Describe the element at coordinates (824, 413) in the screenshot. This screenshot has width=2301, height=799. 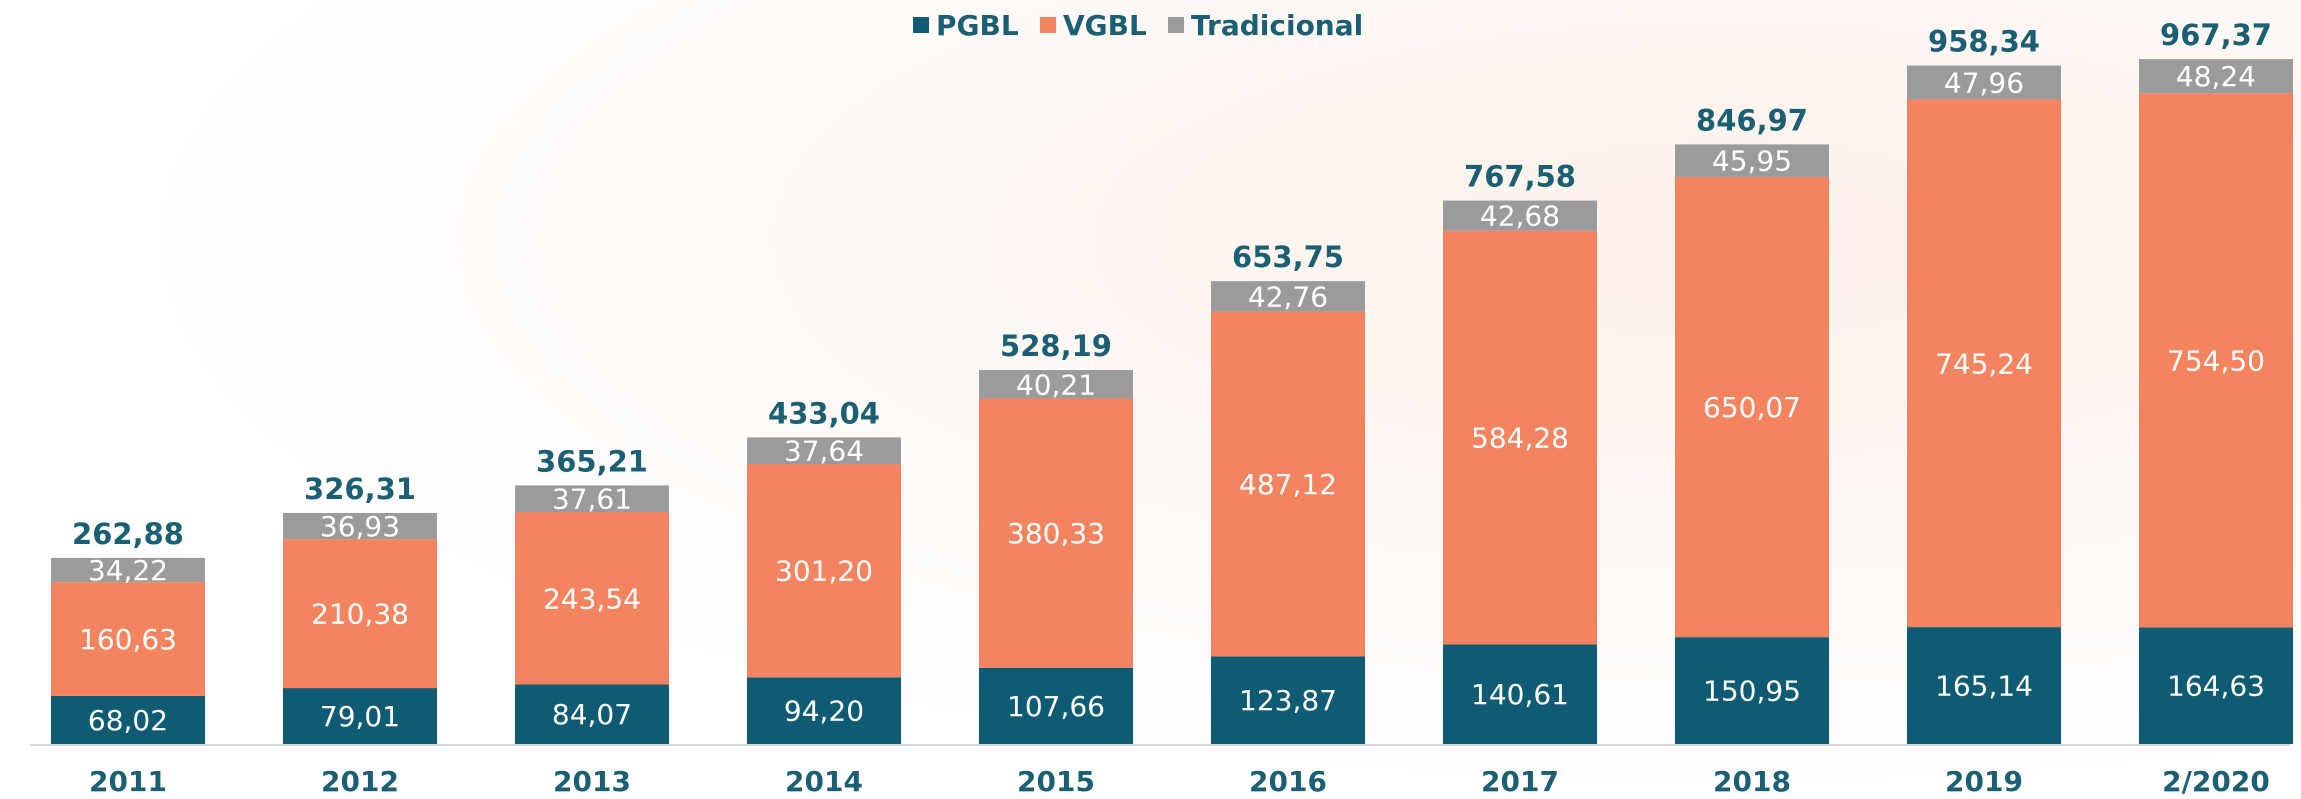
I see `total-label: 433,04` at that location.